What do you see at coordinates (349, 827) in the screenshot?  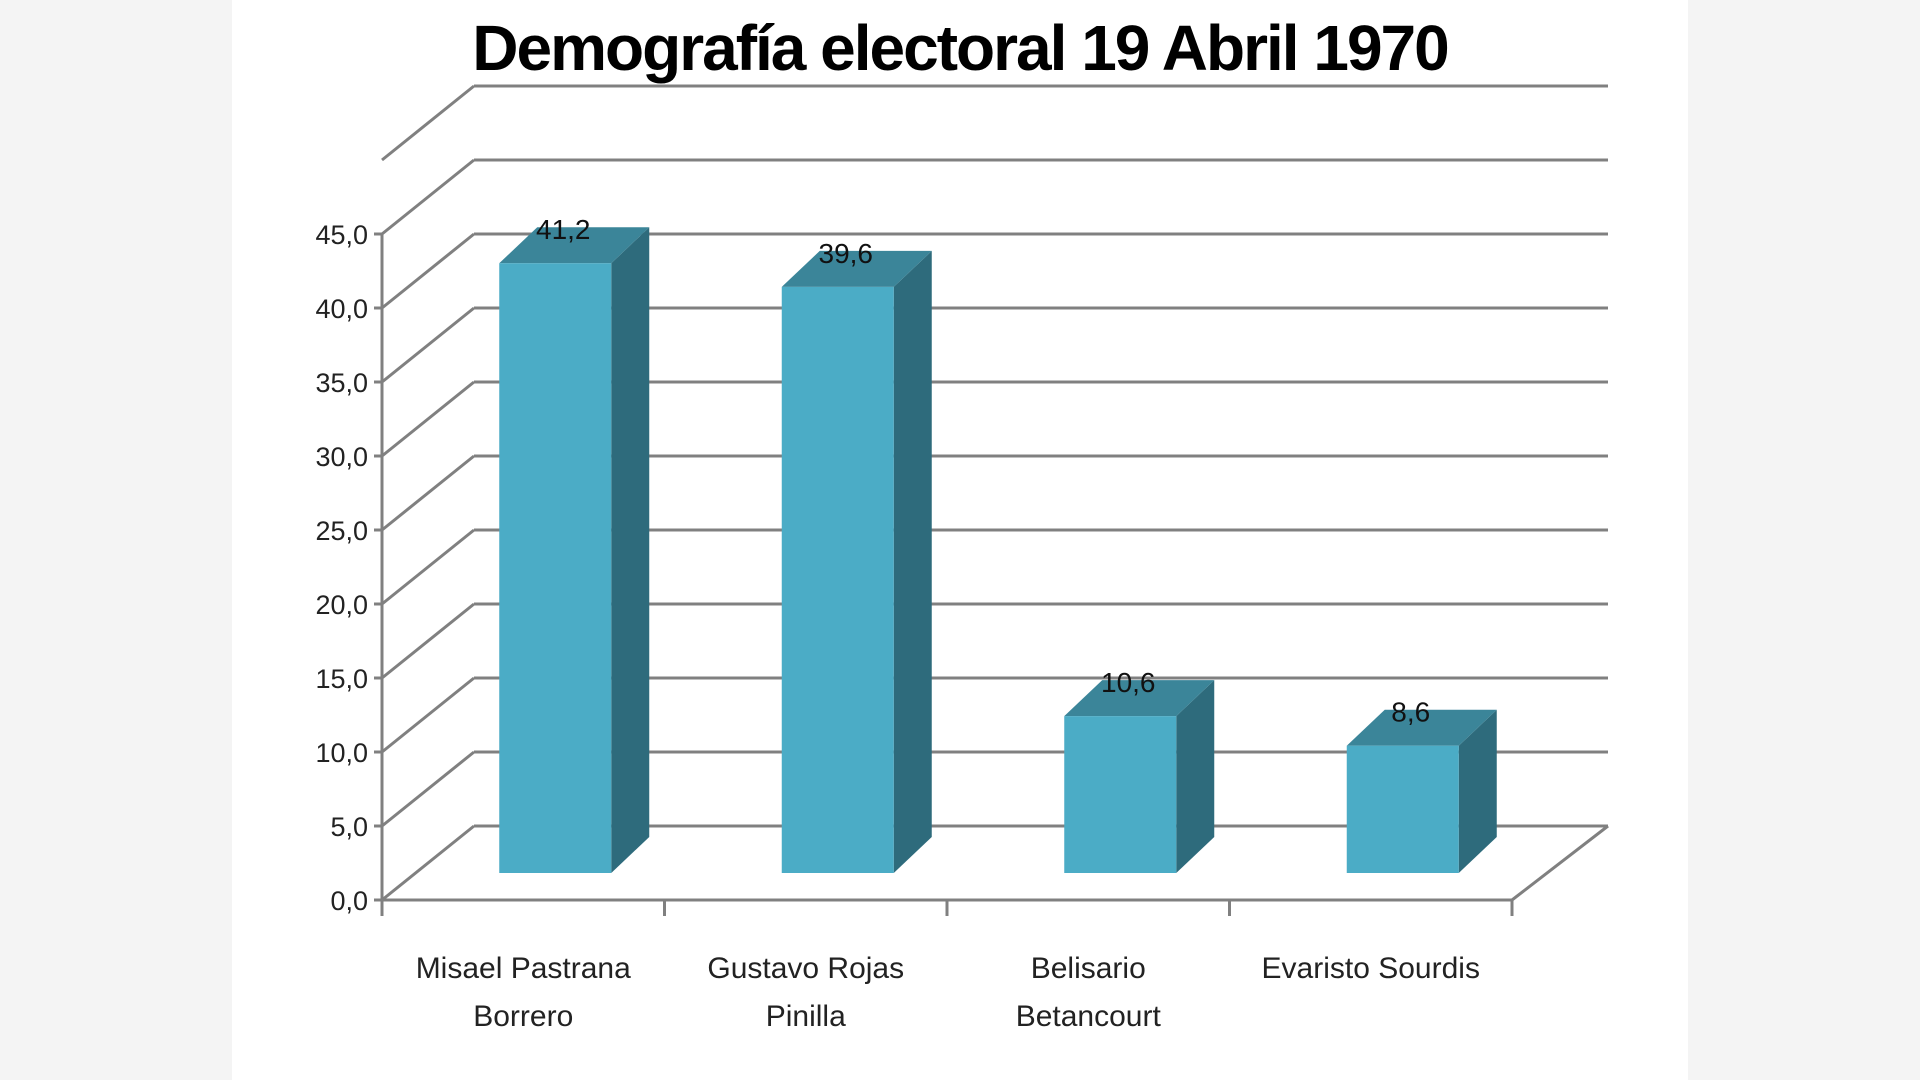 I see `y-tick-label: 5,0` at bounding box center [349, 827].